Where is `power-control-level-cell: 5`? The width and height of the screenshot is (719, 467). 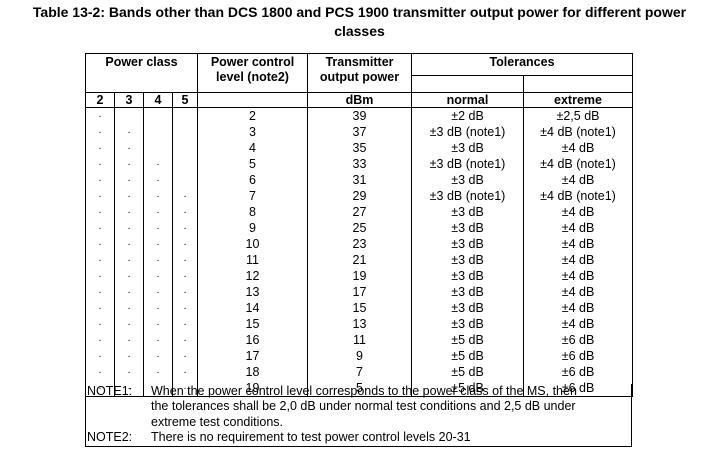
power-control-level-cell: 5 is located at coordinates (252, 164).